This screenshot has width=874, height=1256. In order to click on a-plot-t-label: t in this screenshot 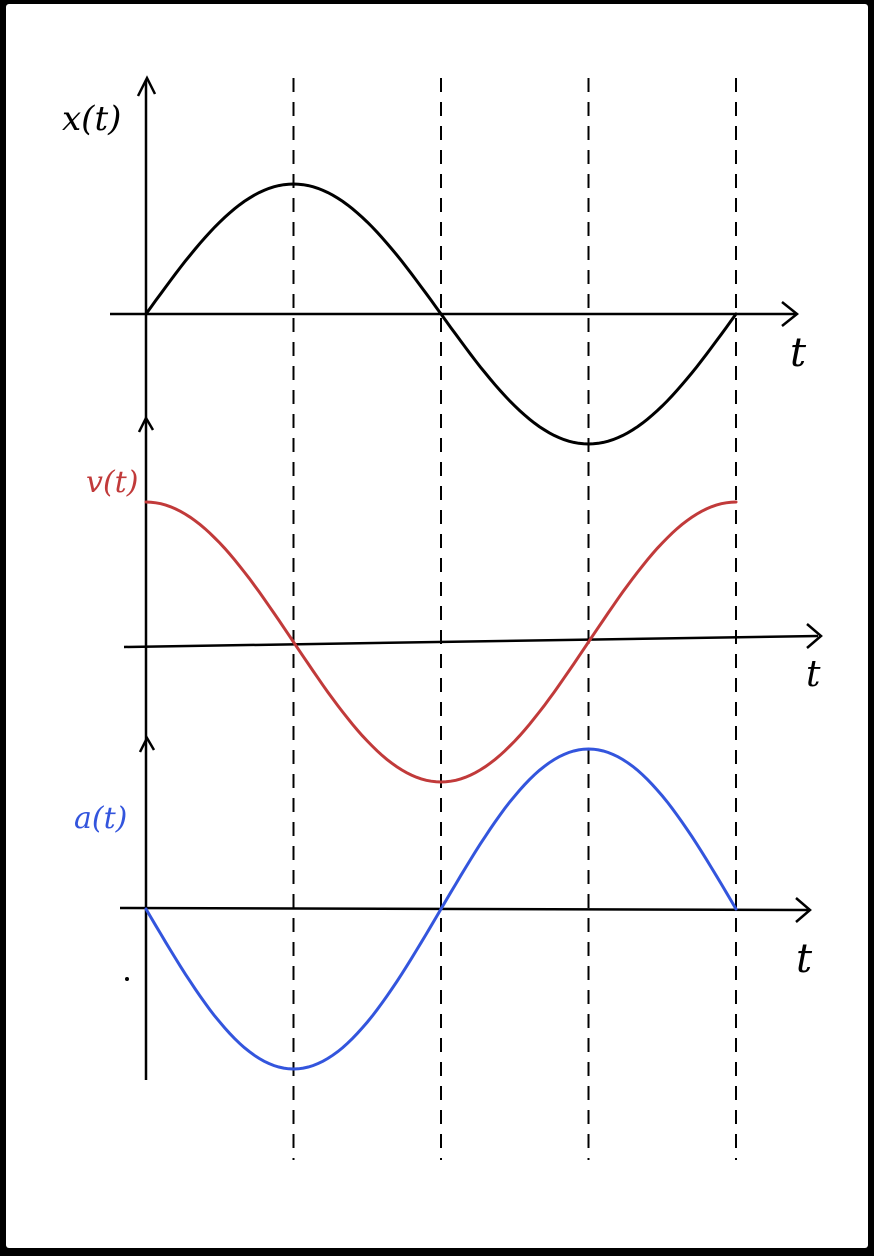, I will do `click(804, 959)`.